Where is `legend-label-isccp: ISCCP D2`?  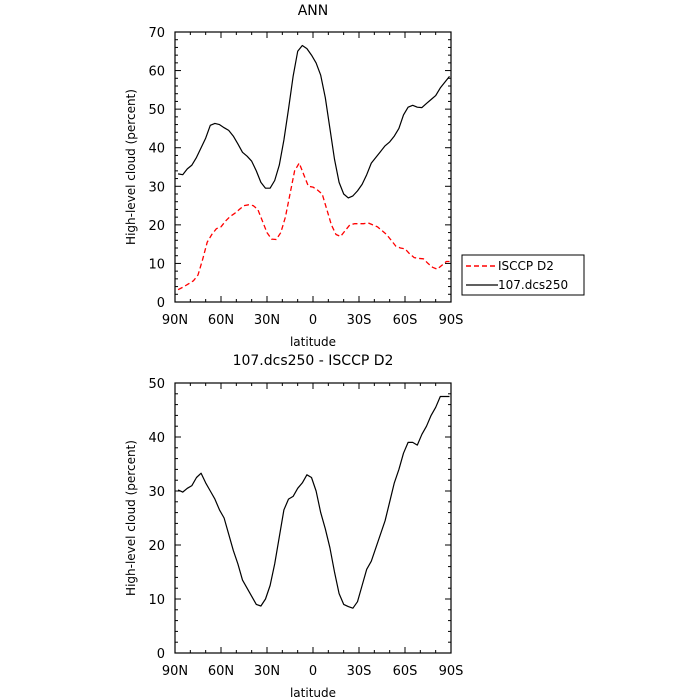 legend-label-isccp: ISCCP D2 is located at coordinates (526, 266).